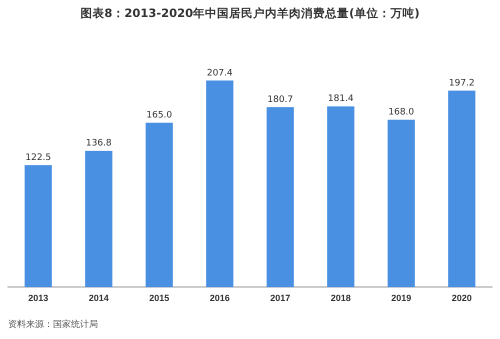 This screenshot has height=339, width=500. Describe the element at coordinates (38, 157) in the screenshot. I see `data-label: 122.5` at that location.